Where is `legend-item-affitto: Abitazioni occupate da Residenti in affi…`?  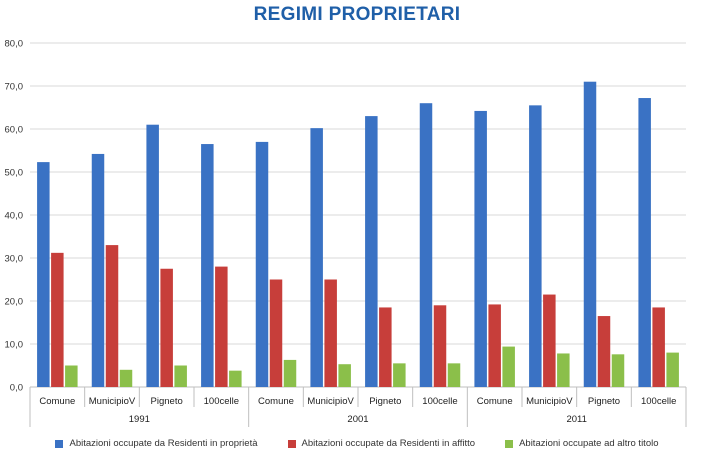
legend-item-affitto: Abitazioni occupate da Residenti in affi… is located at coordinates (381, 443).